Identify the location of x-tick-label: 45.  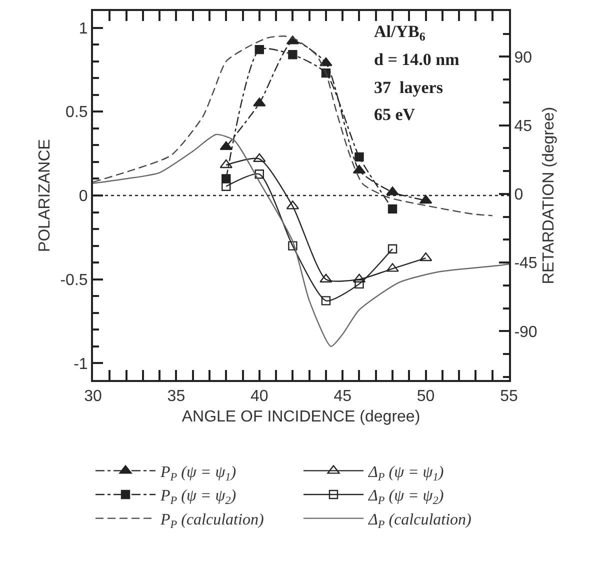
(343, 397).